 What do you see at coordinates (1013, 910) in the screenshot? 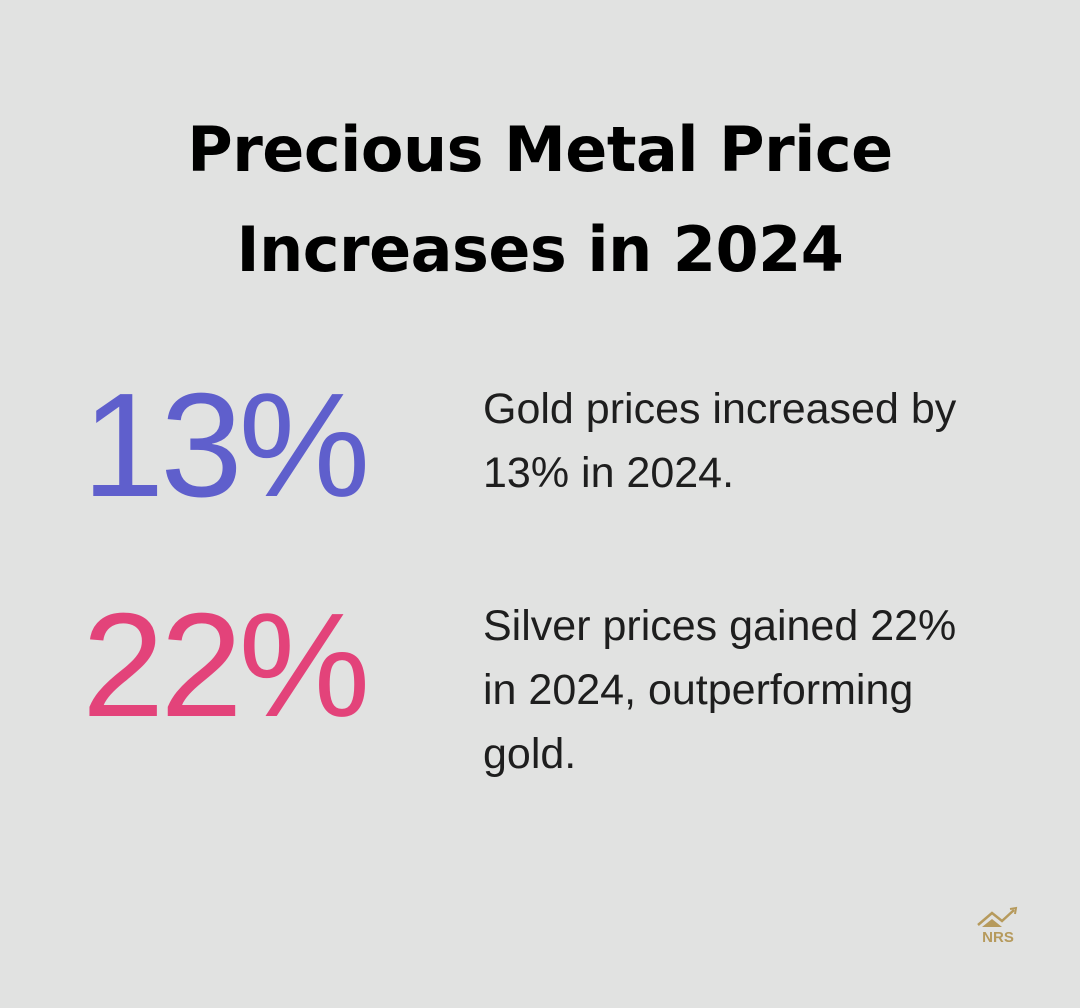
I see `logo-arrow` at bounding box center [1013, 910].